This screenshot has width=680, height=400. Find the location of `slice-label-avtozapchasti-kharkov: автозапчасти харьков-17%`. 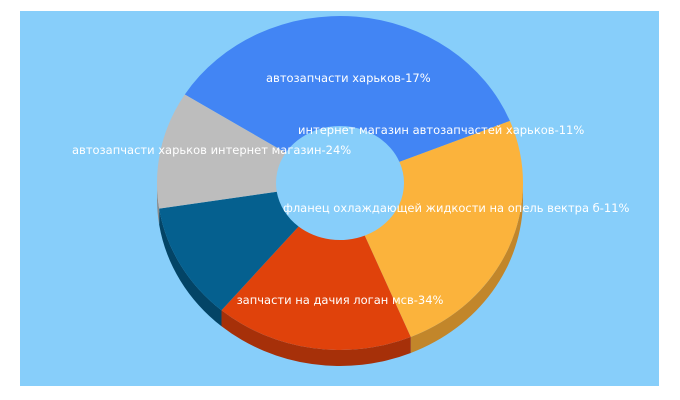

slice-label-avtozapchasti-kharkov: автозапчасти харьков-17% is located at coordinates (348, 78).